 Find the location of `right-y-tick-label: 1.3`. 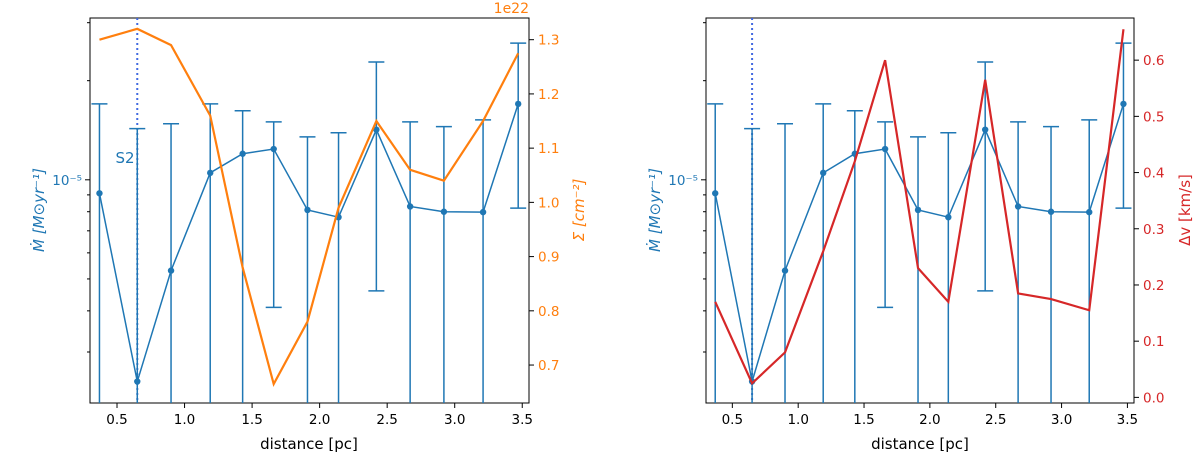

right-y-tick-label: 1.3 is located at coordinates (548, 41).